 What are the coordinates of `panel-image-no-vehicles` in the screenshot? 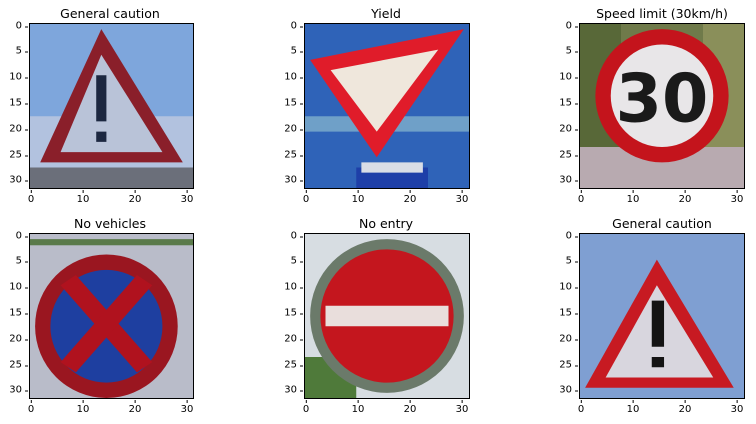 It's located at (111, 316).